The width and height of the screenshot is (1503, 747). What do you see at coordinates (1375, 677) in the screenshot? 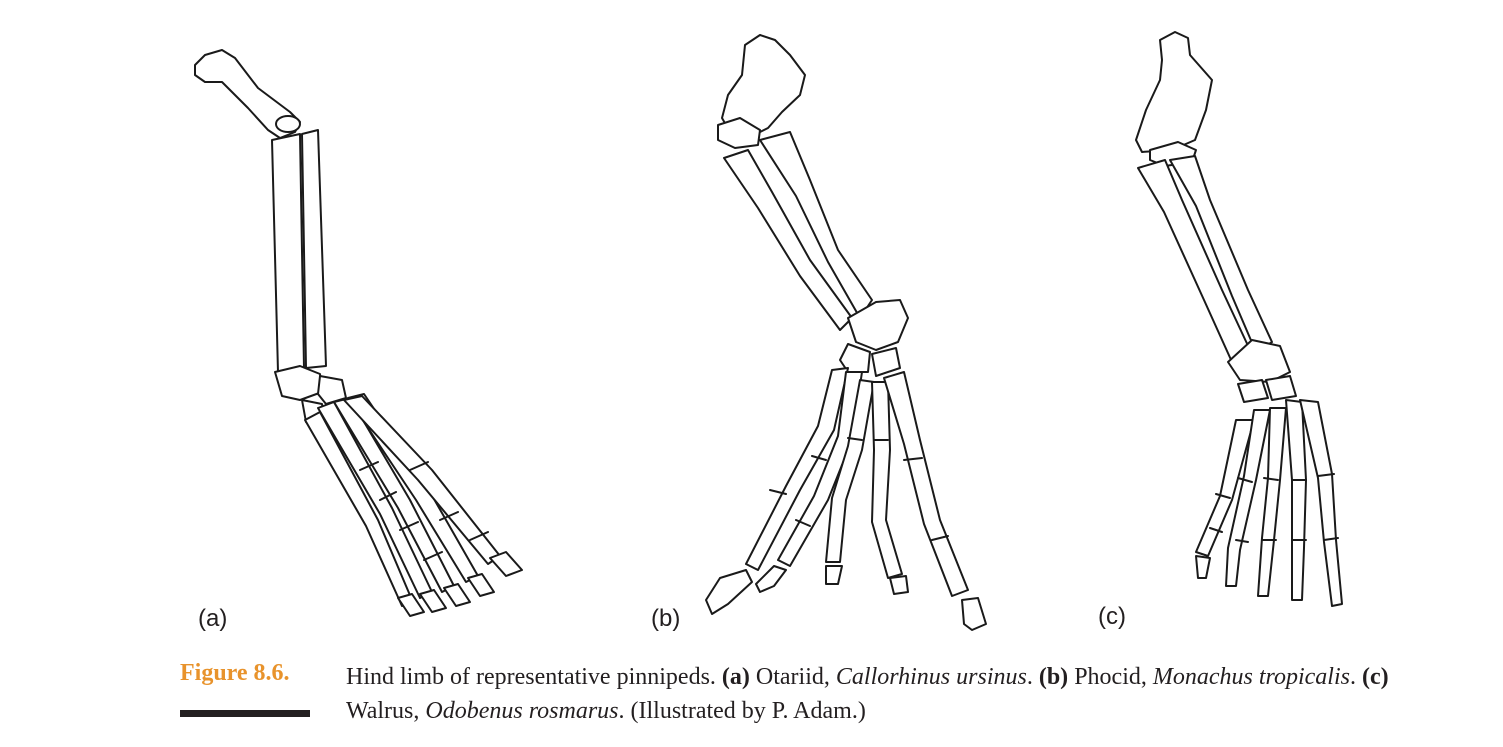
I see `caption-c-label: (c)` at bounding box center [1375, 677].